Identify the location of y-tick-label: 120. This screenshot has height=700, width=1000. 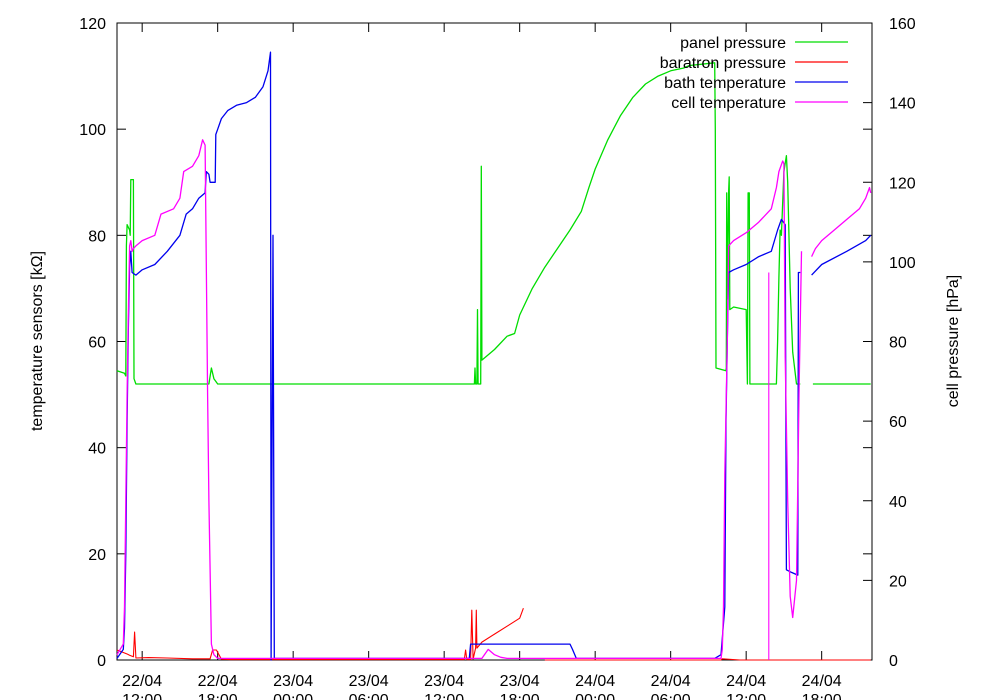
(92, 24).